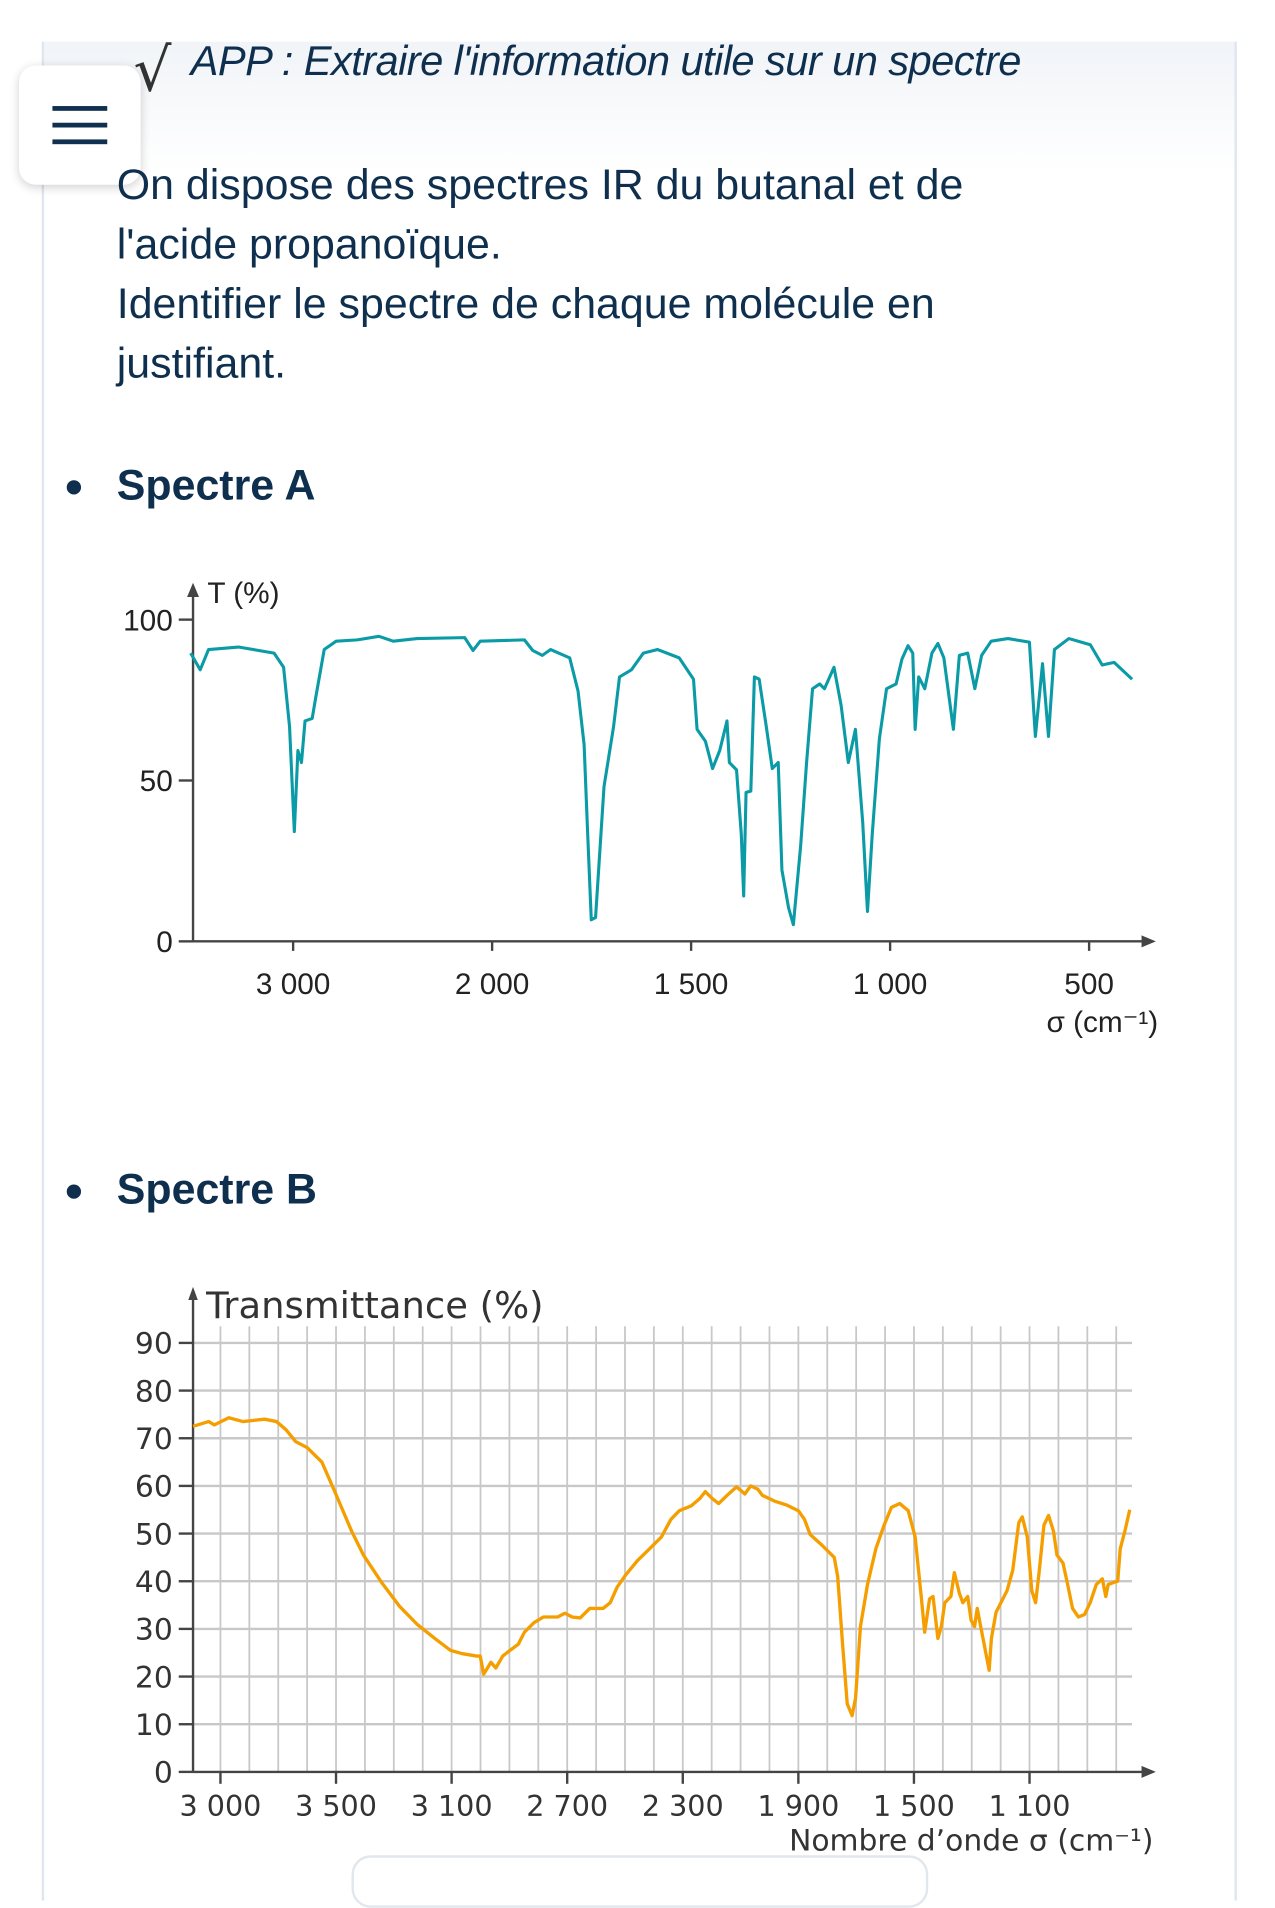  Describe the element at coordinates (798, 1806) in the screenshot. I see `x-tick-label: 1 900` at that location.